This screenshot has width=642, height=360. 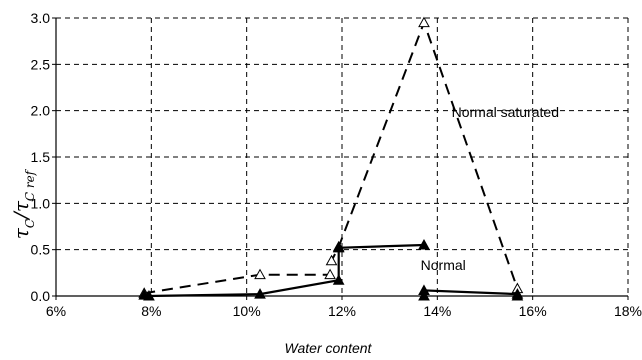 I want to click on y-tick-label: 0.5, so click(x=41, y=250).